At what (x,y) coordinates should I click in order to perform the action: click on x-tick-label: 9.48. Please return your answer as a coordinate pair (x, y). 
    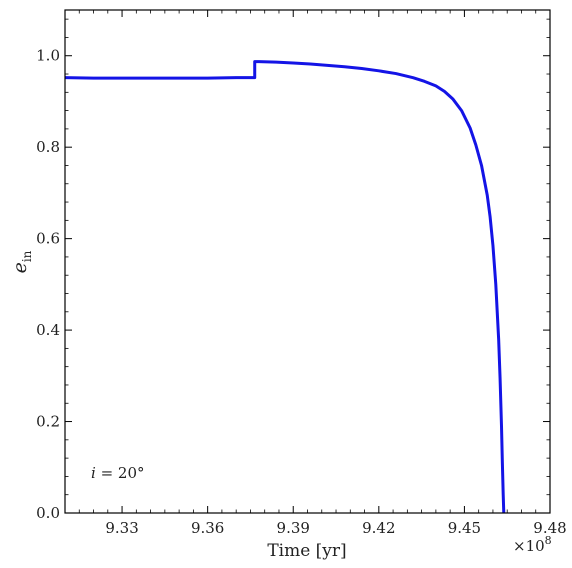
    Looking at the image, I should click on (549, 528).